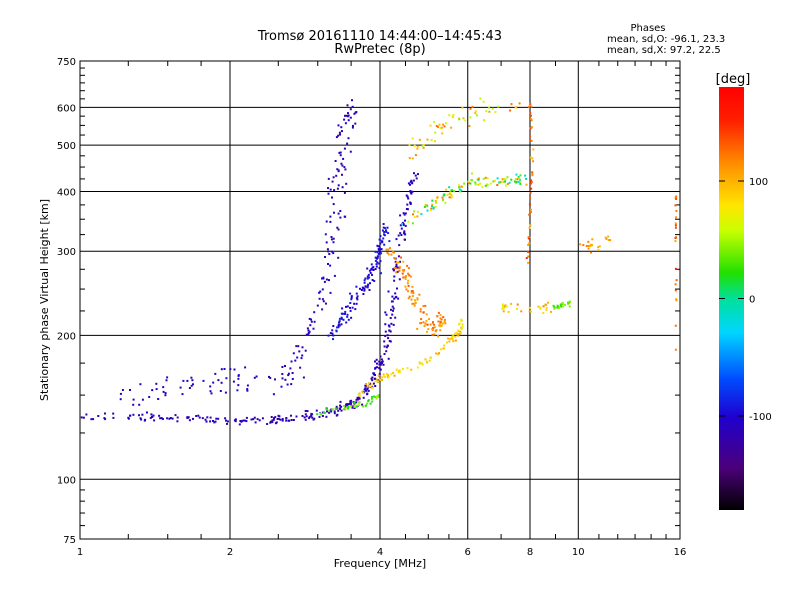 The image size is (800, 600). Describe the element at coordinates (66, 108) in the screenshot. I see `y-tick-label: 600` at that location.